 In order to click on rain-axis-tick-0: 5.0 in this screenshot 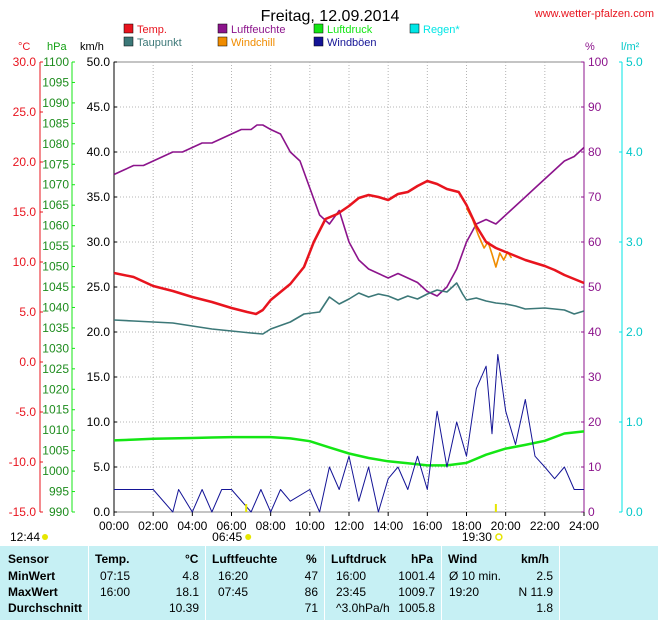, I will do `click(634, 62)`.